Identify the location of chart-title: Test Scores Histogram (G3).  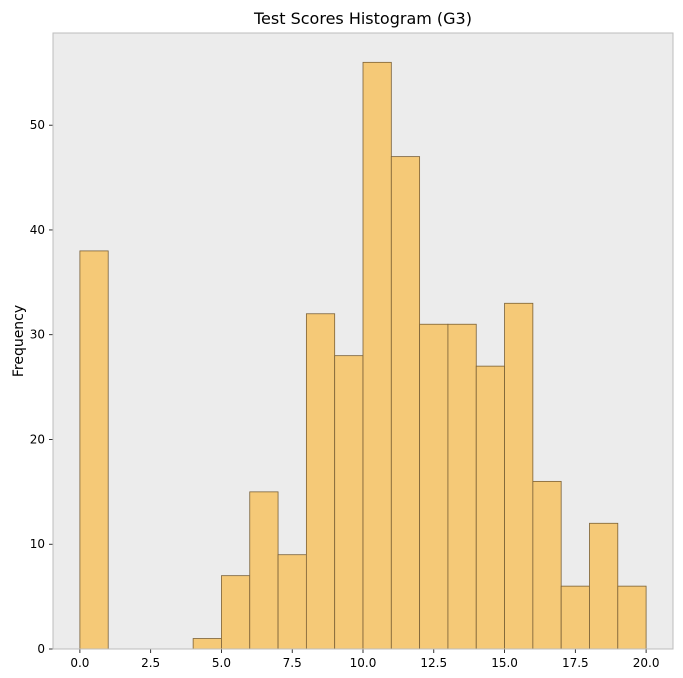
(362, 18).